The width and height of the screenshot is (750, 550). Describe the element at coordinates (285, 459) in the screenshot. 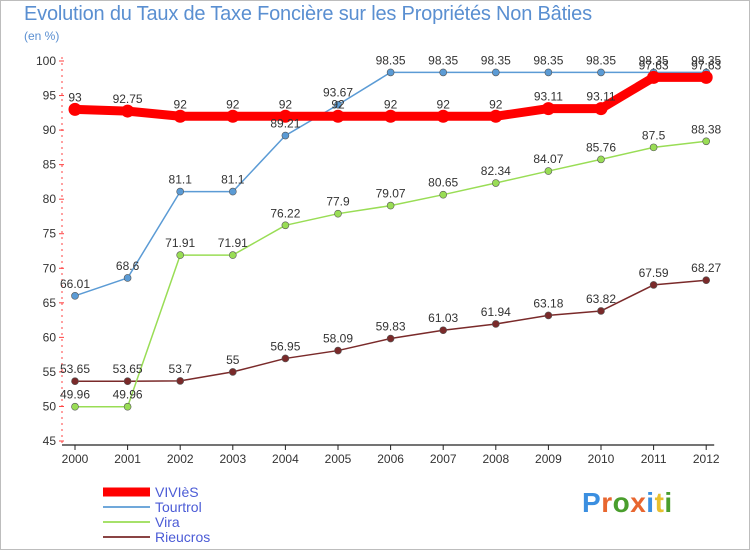

I see `x-tick-label: 2004` at that location.